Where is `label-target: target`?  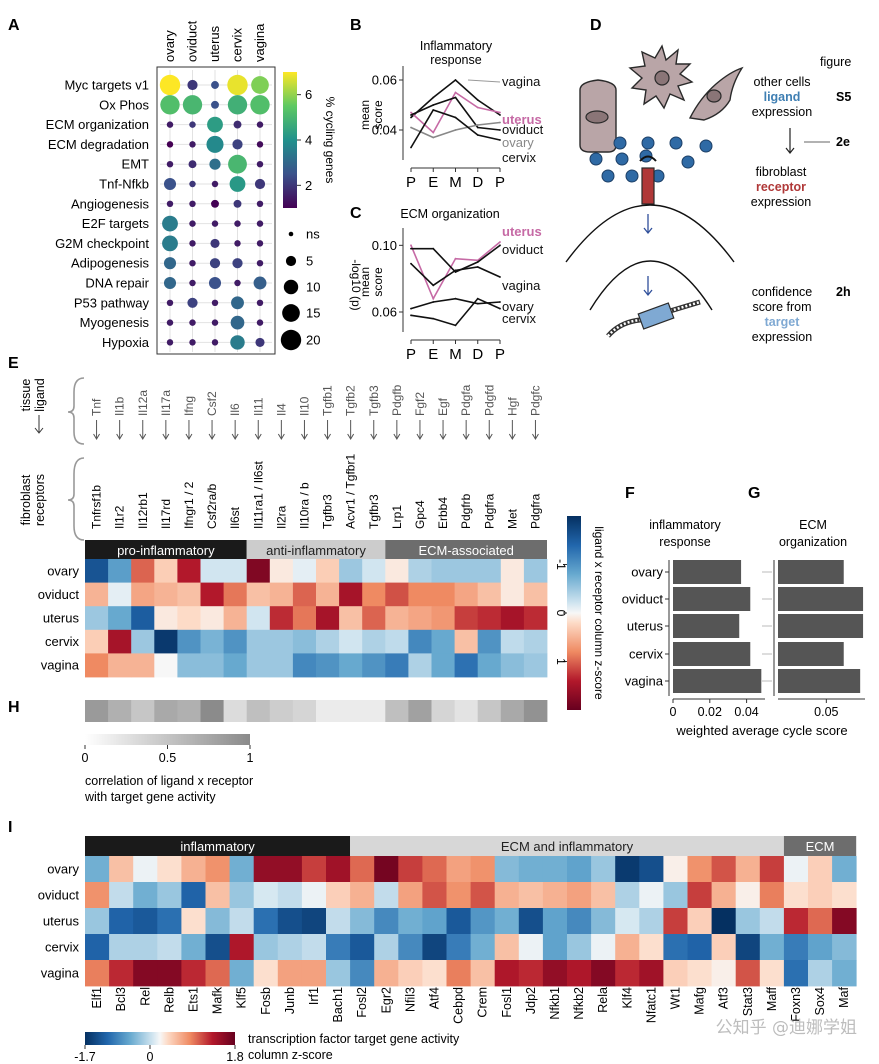
label-target: target is located at coordinates (783, 322).